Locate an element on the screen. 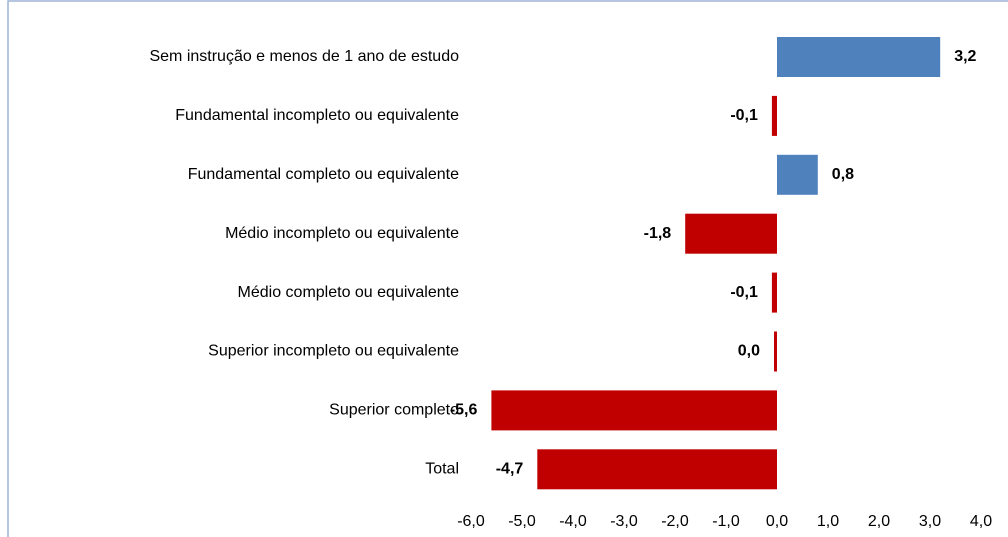  x-tick-label: -1,0 is located at coordinates (726, 521).